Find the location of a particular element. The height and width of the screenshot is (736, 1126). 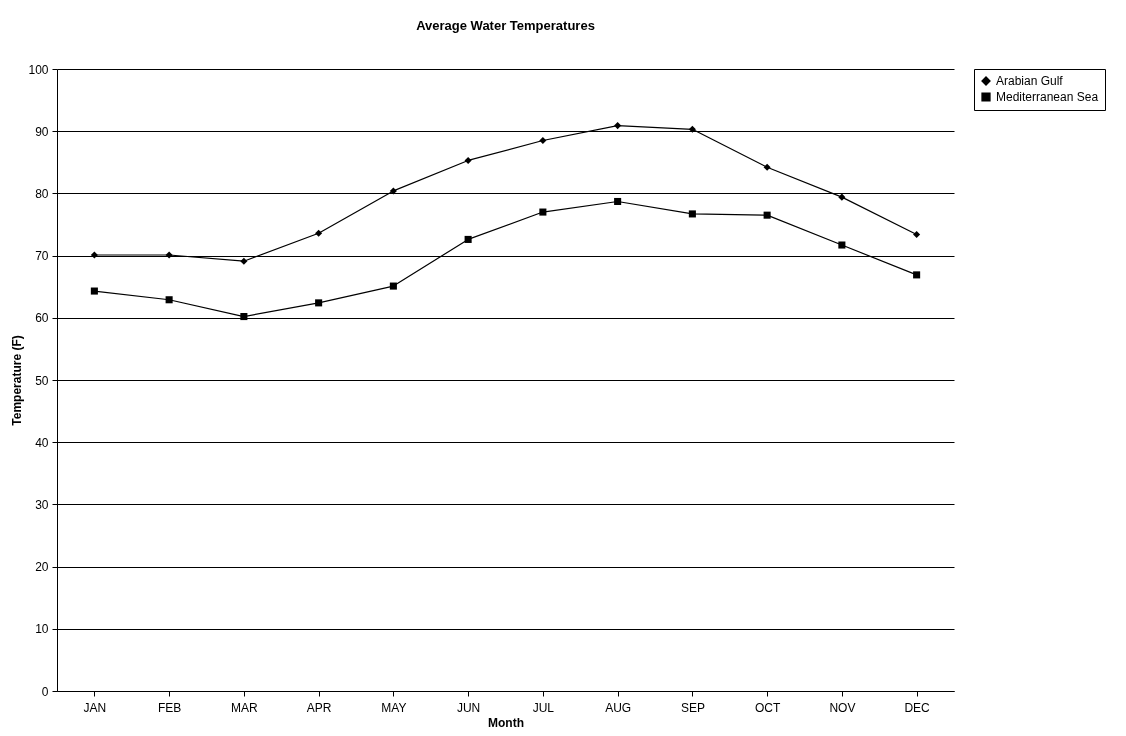

y-axis-title: Temperature (F) is located at coordinates (17, 380).